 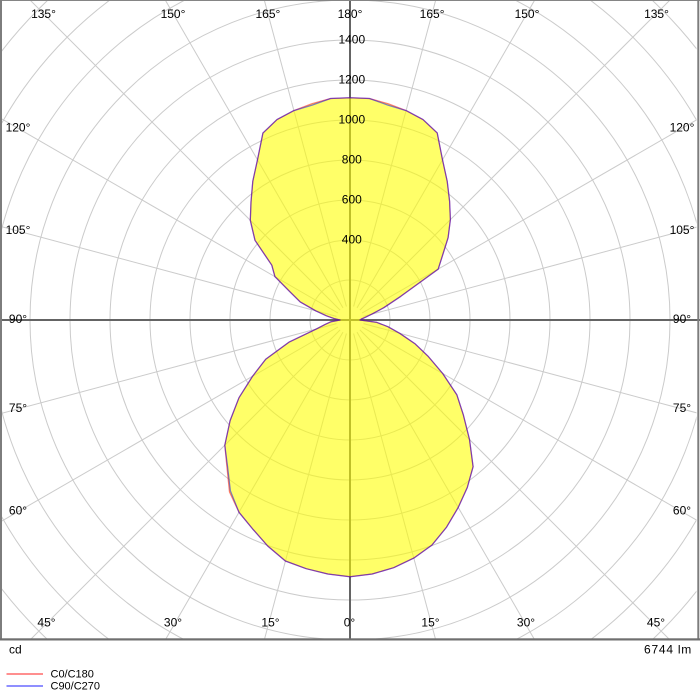 I want to click on svg-text: 800, so click(x=352, y=159).